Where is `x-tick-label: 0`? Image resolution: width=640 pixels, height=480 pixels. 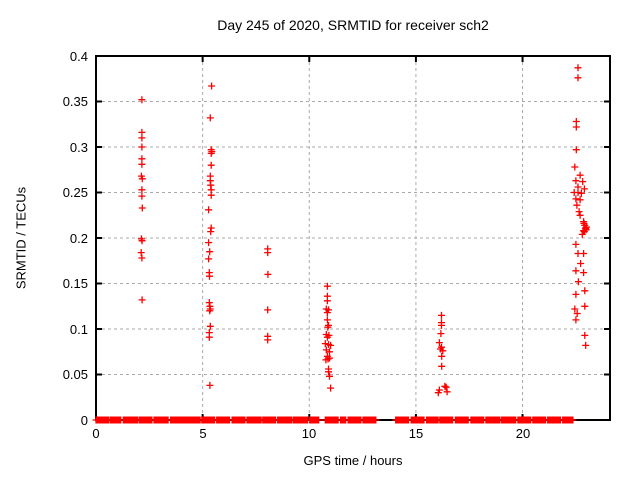 x-tick-label: 0 is located at coordinates (96, 433).